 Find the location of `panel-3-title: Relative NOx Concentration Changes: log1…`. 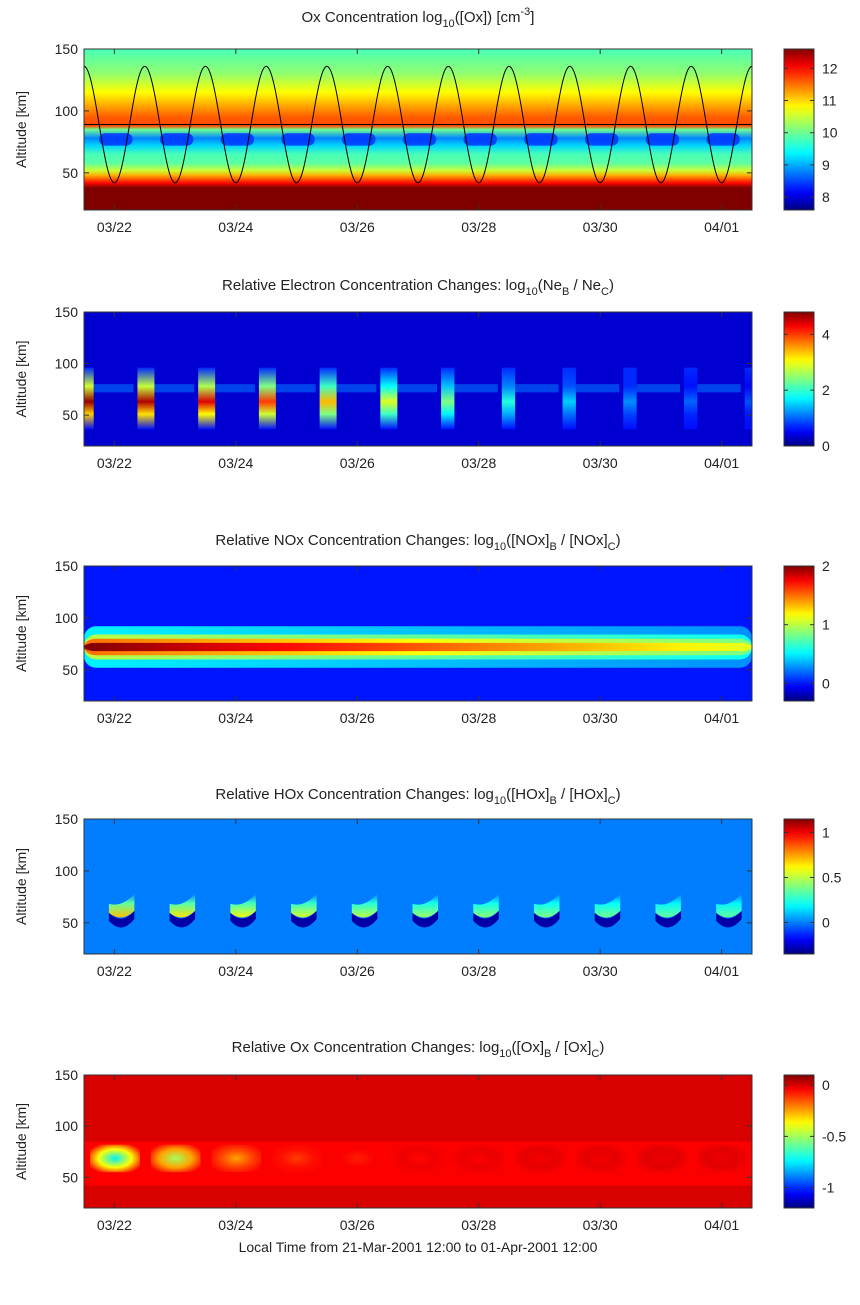

panel-3-title: Relative NOx Concentration Changes: log1… is located at coordinates (417, 542).